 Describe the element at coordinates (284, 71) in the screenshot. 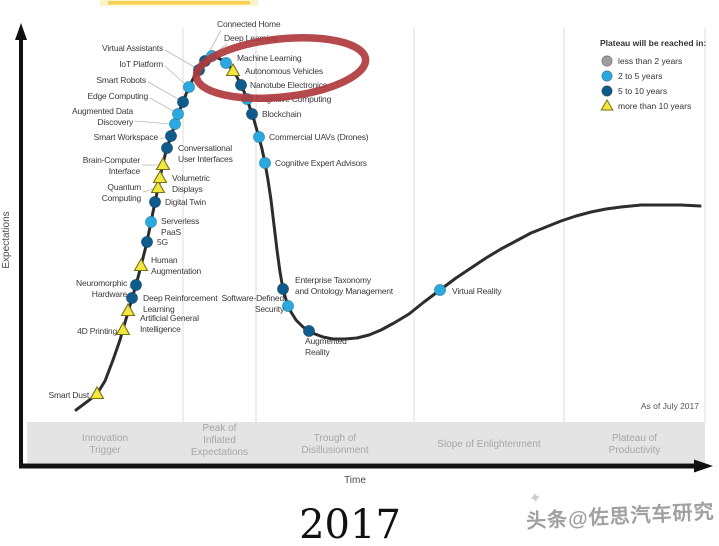

I see `label-autonomous-vehicles: Autonomous Vehicles` at that location.